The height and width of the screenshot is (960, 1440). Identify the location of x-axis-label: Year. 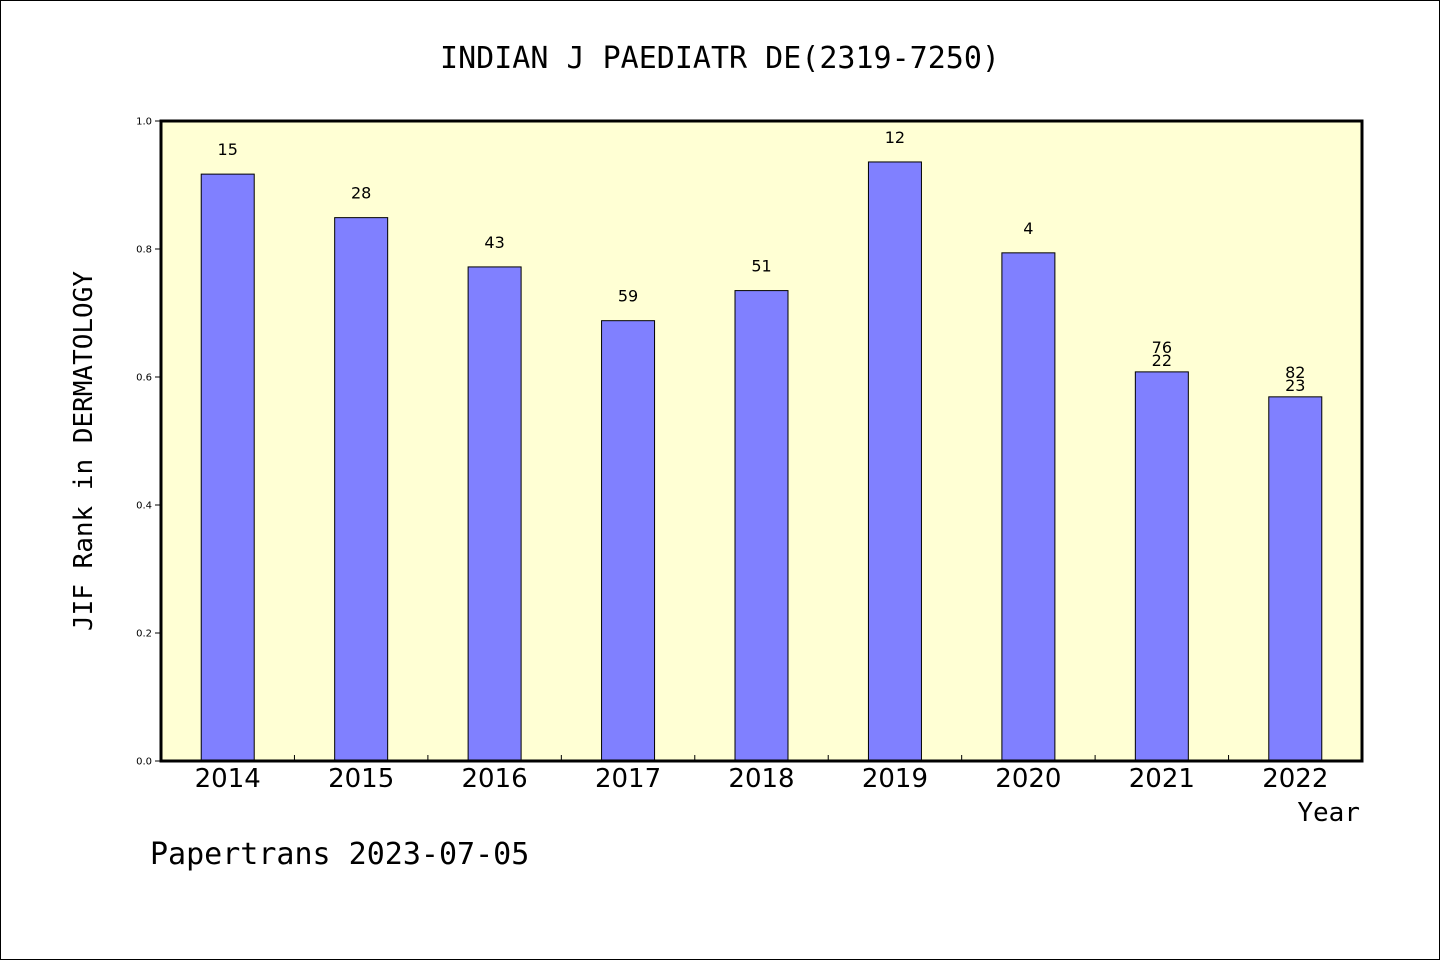
(1328, 813).